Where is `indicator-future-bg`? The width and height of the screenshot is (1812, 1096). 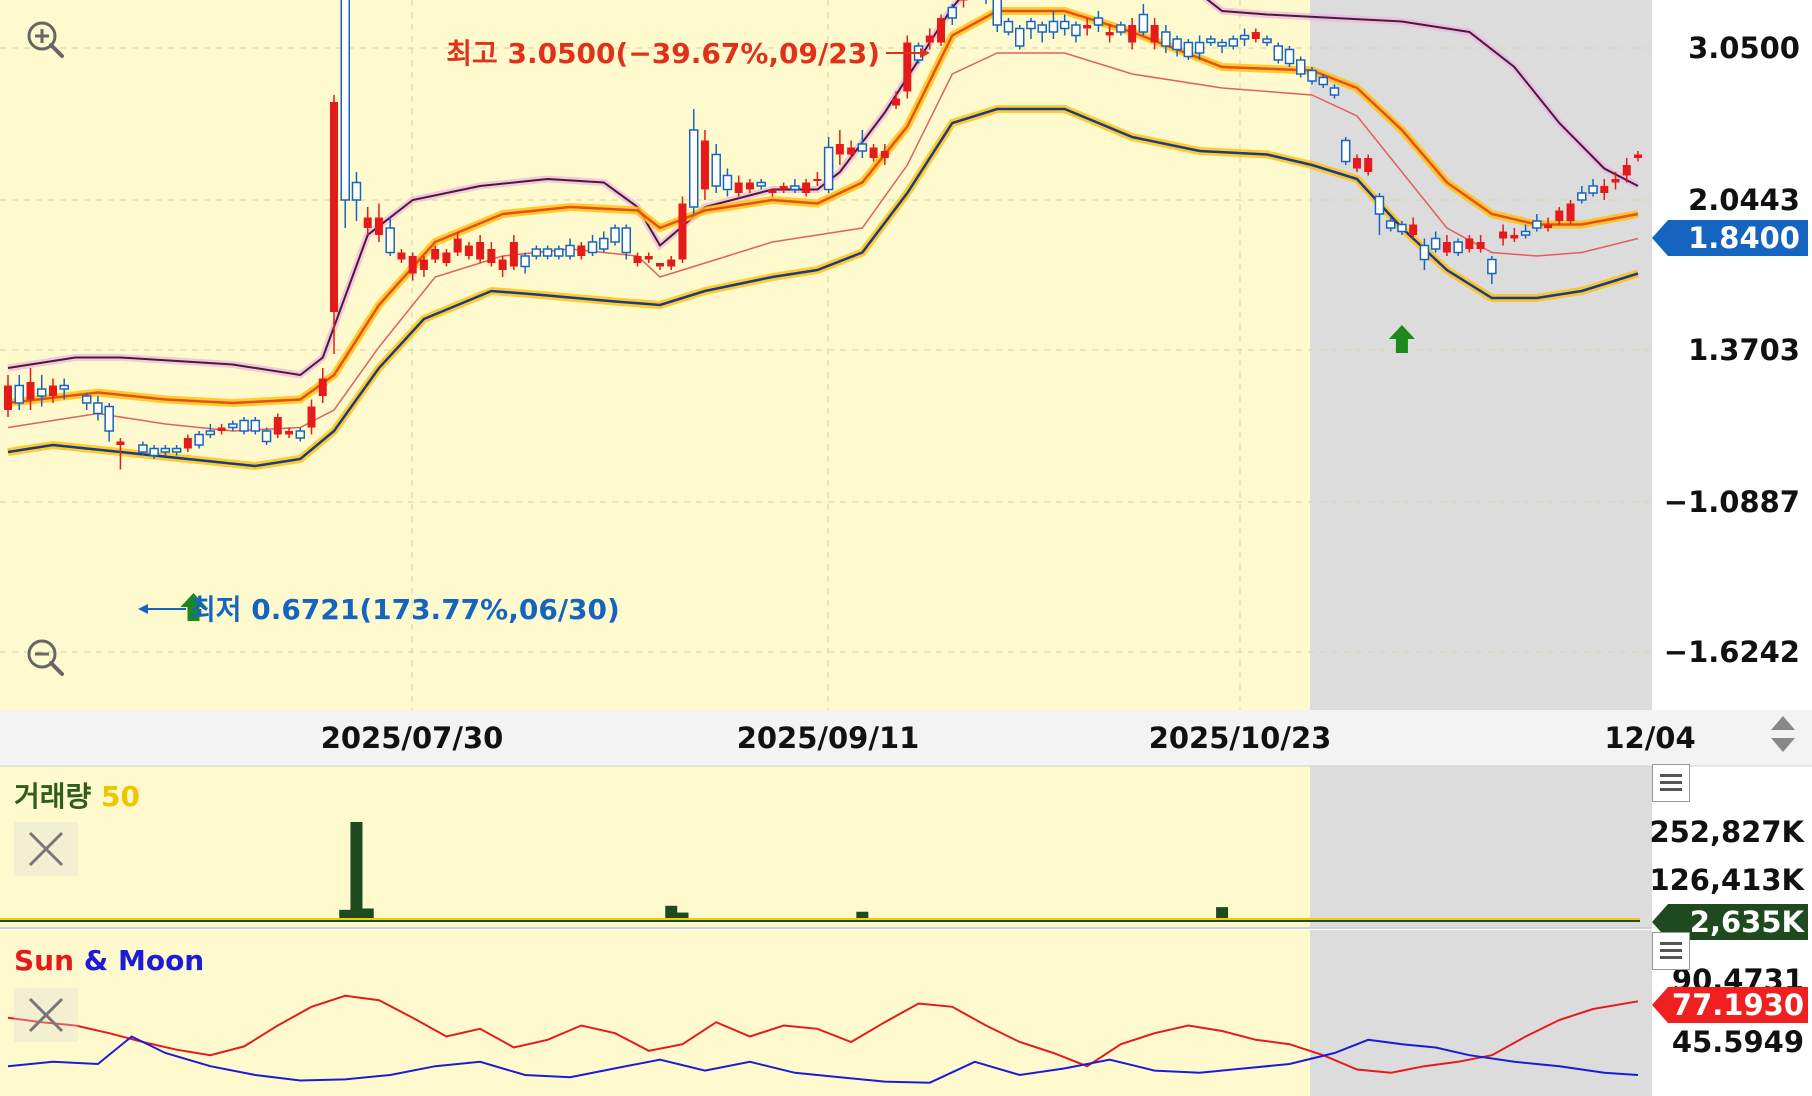
indicator-future-bg is located at coordinates (1481, 1013).